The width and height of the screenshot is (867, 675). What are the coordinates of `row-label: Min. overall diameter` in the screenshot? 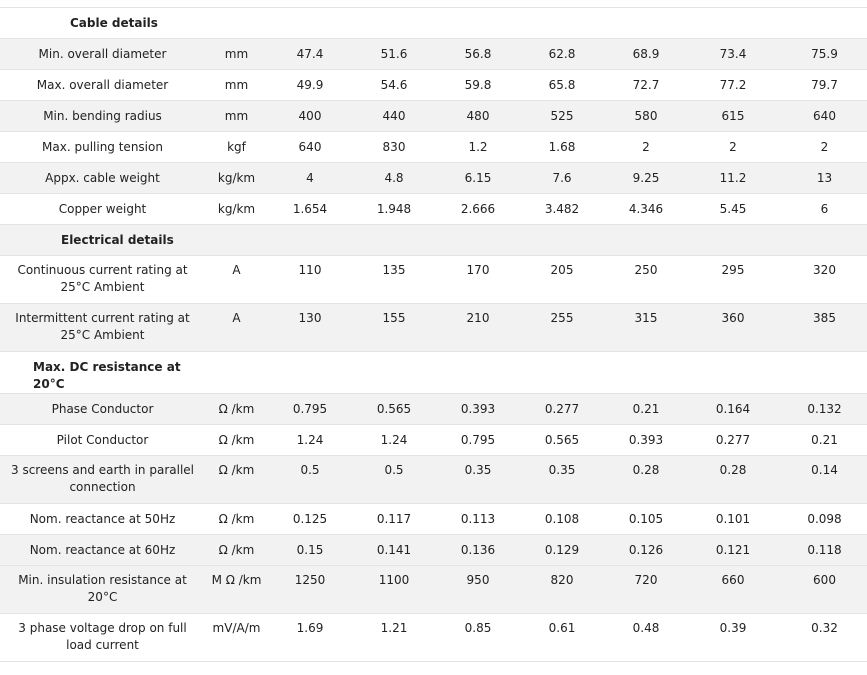 It's located at (102, 54).